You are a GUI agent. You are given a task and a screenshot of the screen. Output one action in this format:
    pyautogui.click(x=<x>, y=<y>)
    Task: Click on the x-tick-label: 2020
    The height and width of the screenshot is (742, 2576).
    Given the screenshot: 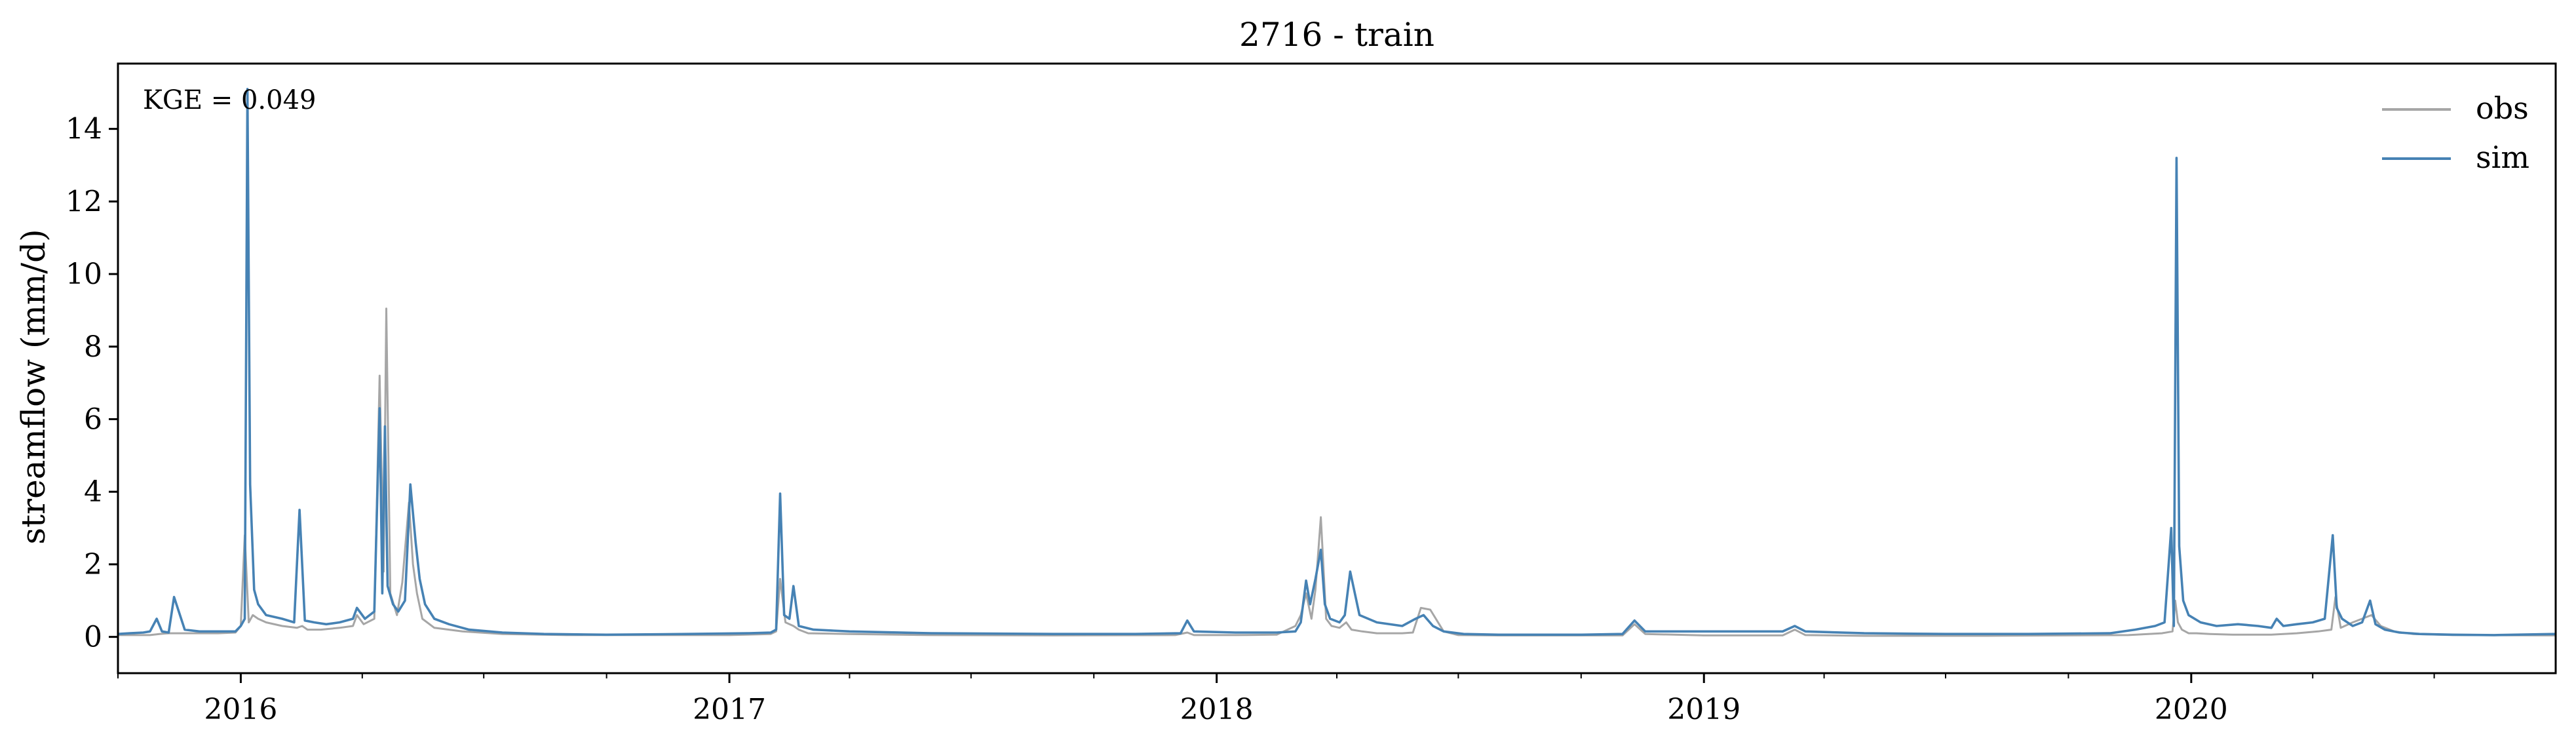 What is the action you would take?
    pyautogui.click(x=2191, y=709)
    